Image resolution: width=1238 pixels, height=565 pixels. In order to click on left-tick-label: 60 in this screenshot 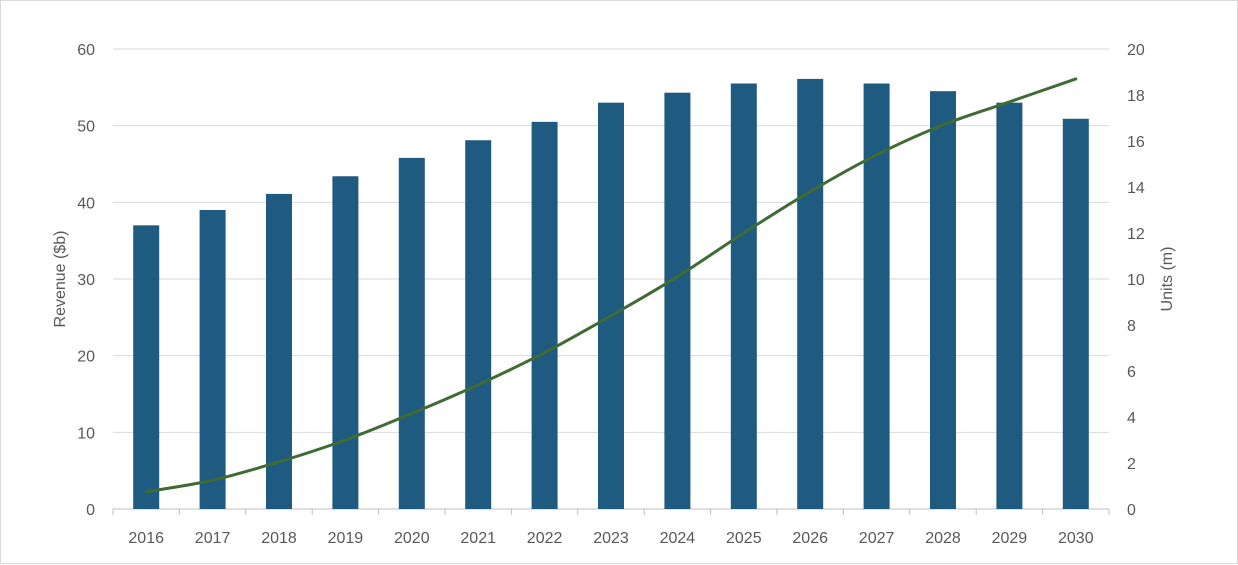, I will do `click(86, 50)`.